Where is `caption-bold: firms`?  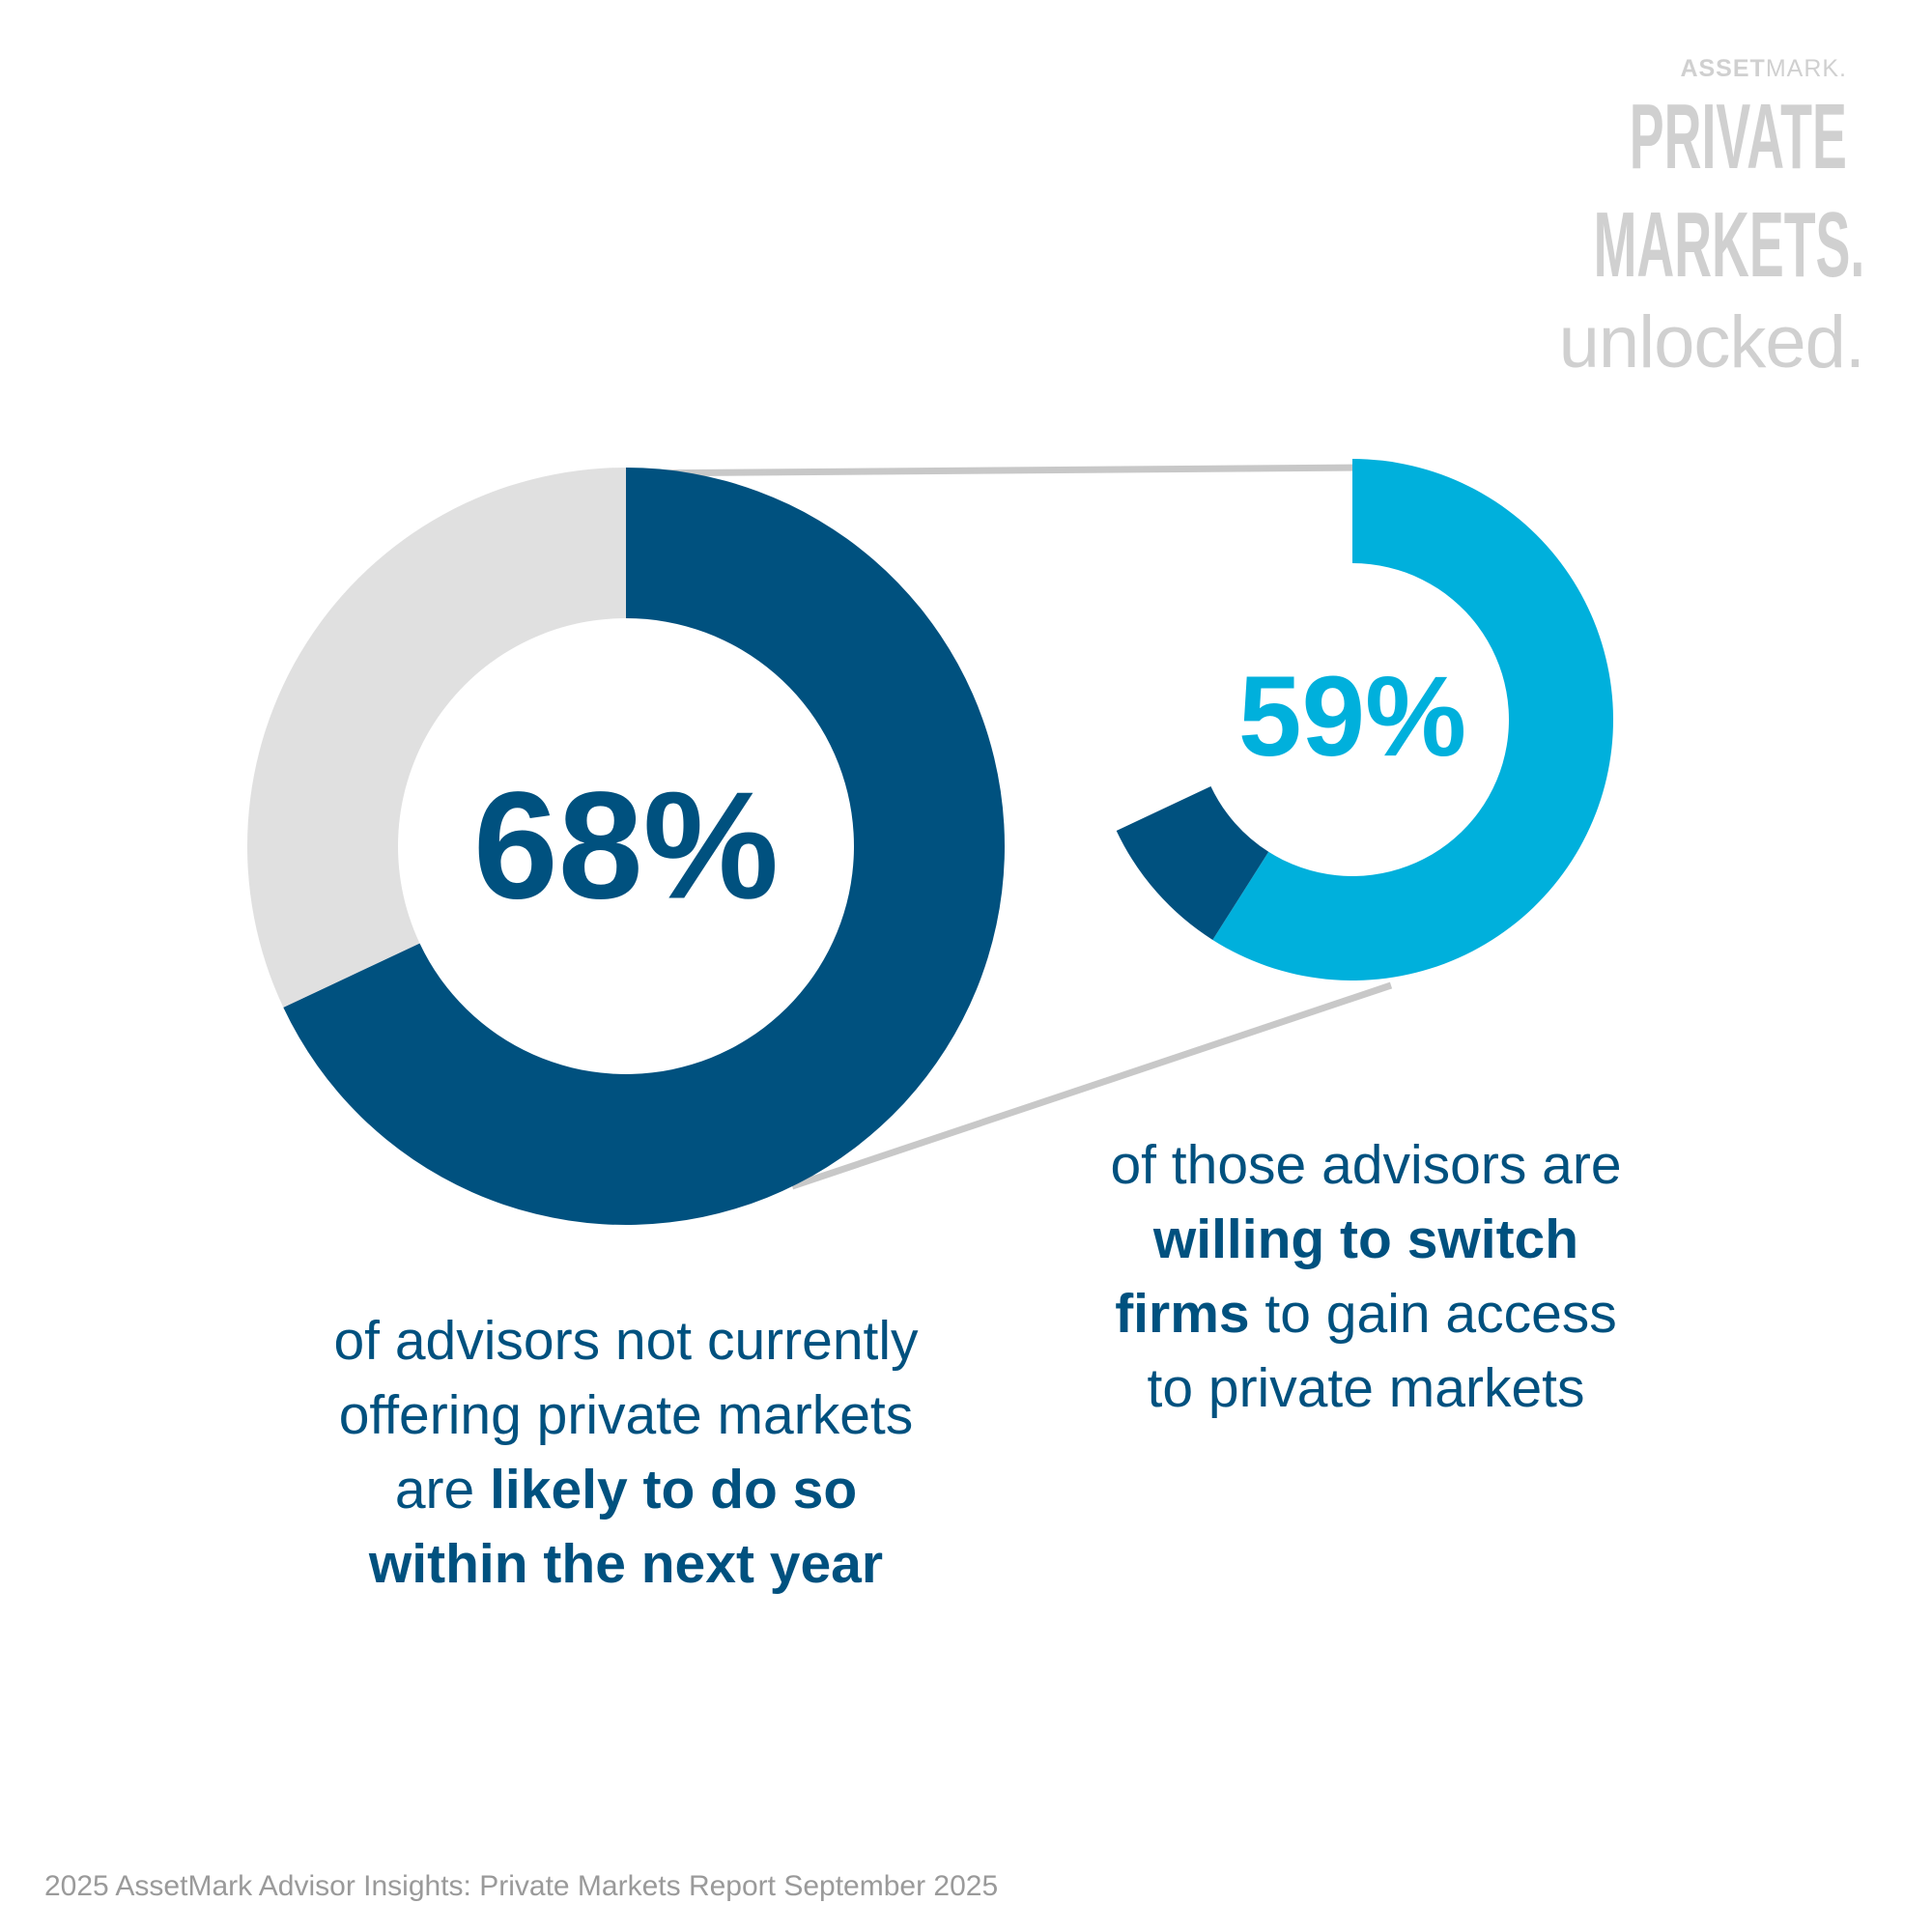 caption-bold: firms is located at coordinates (1182, 1314).